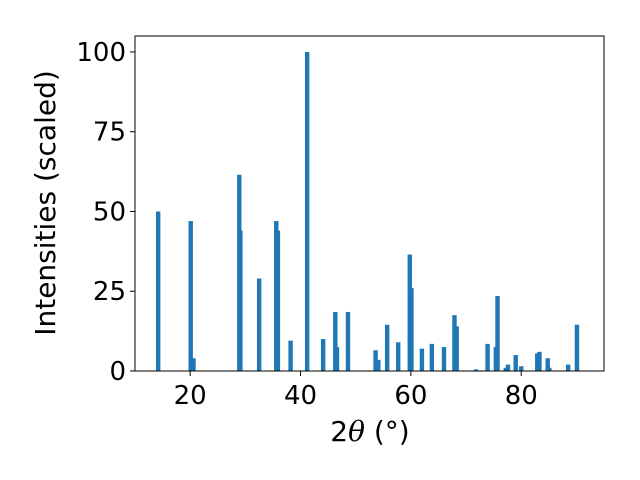 The image size is (640, 480). What do you see at coordinates (521, 396) in the screenshot?
I see `x-tick-label: 80` at bounding box center [521, 396].